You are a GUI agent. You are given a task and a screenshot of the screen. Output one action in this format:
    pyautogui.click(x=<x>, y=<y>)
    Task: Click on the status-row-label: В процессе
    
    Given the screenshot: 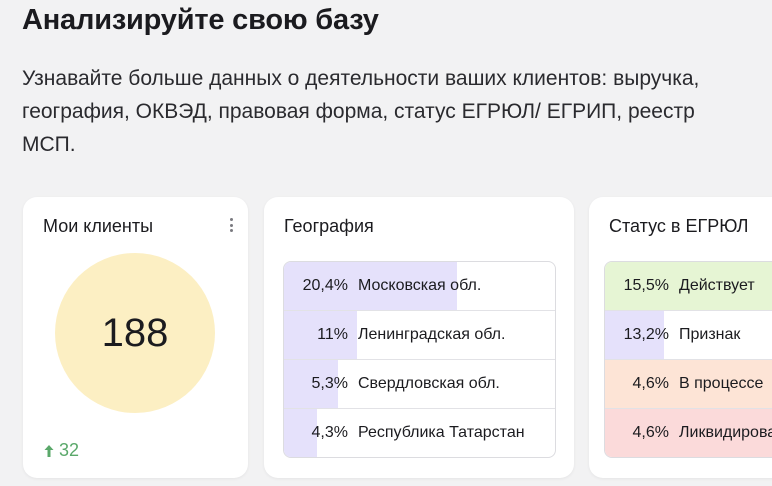 What is the action you would take?
    pyautogui.click(x=721, y=383)
    